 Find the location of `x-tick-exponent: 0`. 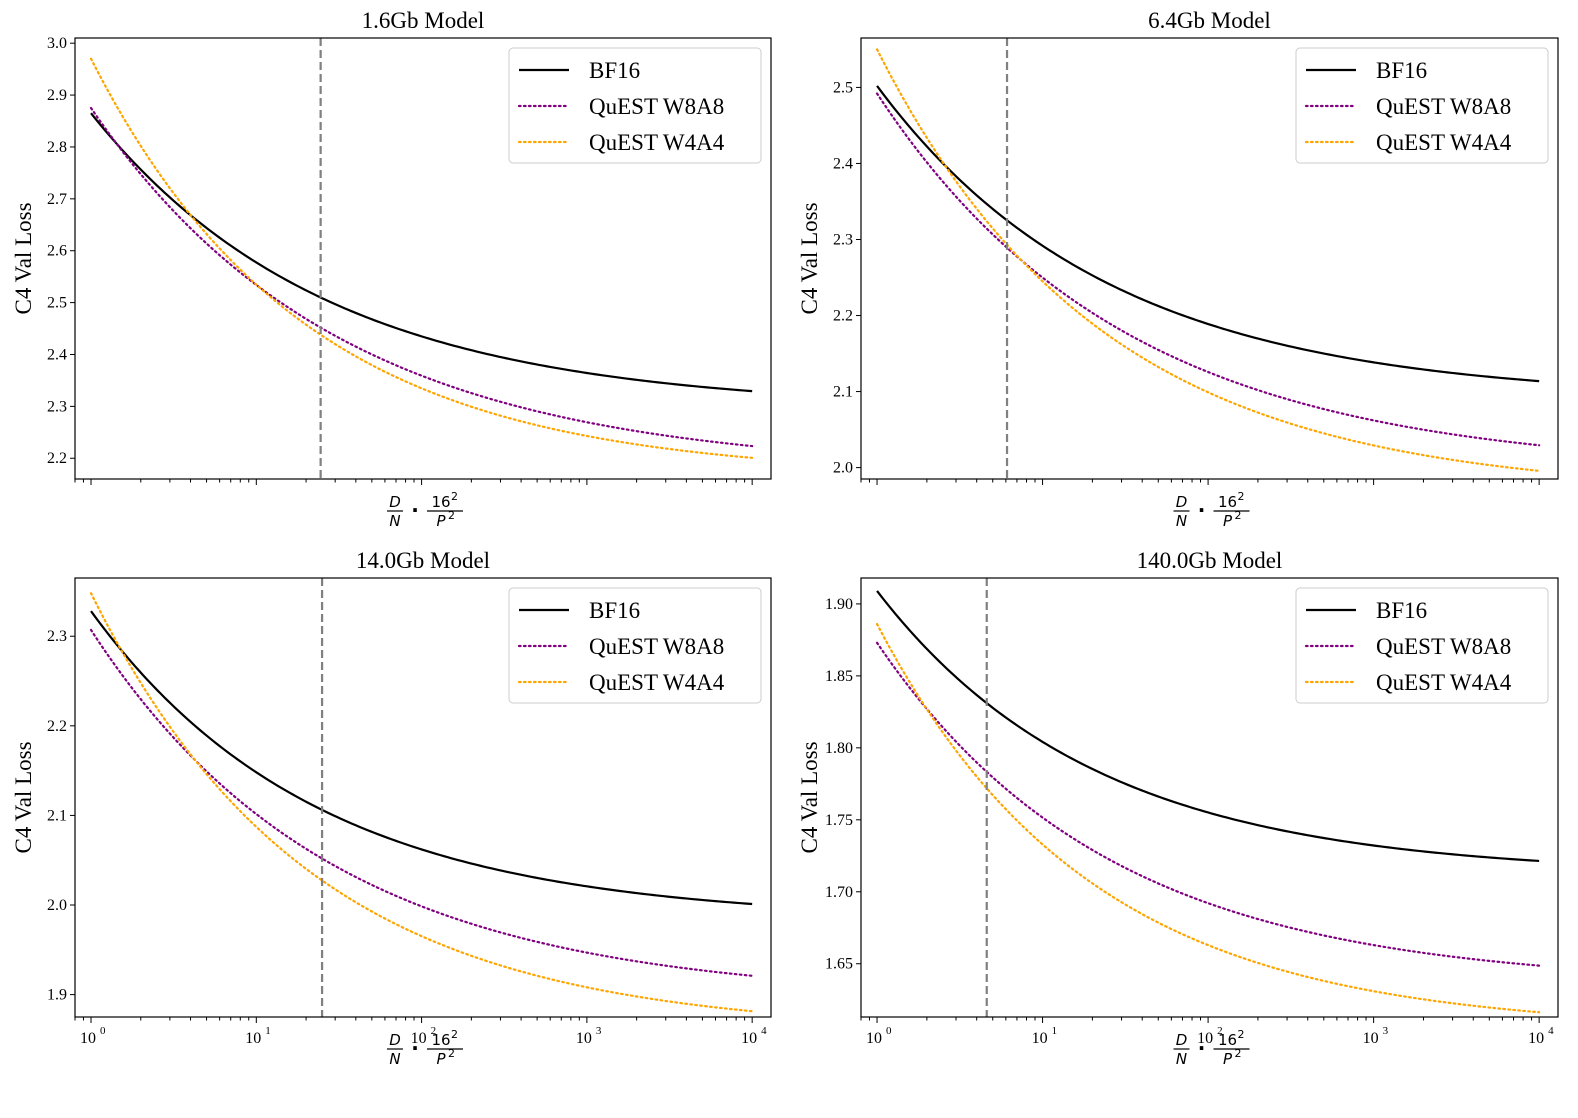

x-tick-exponent: 0 is located at coordinates (889, 1031).